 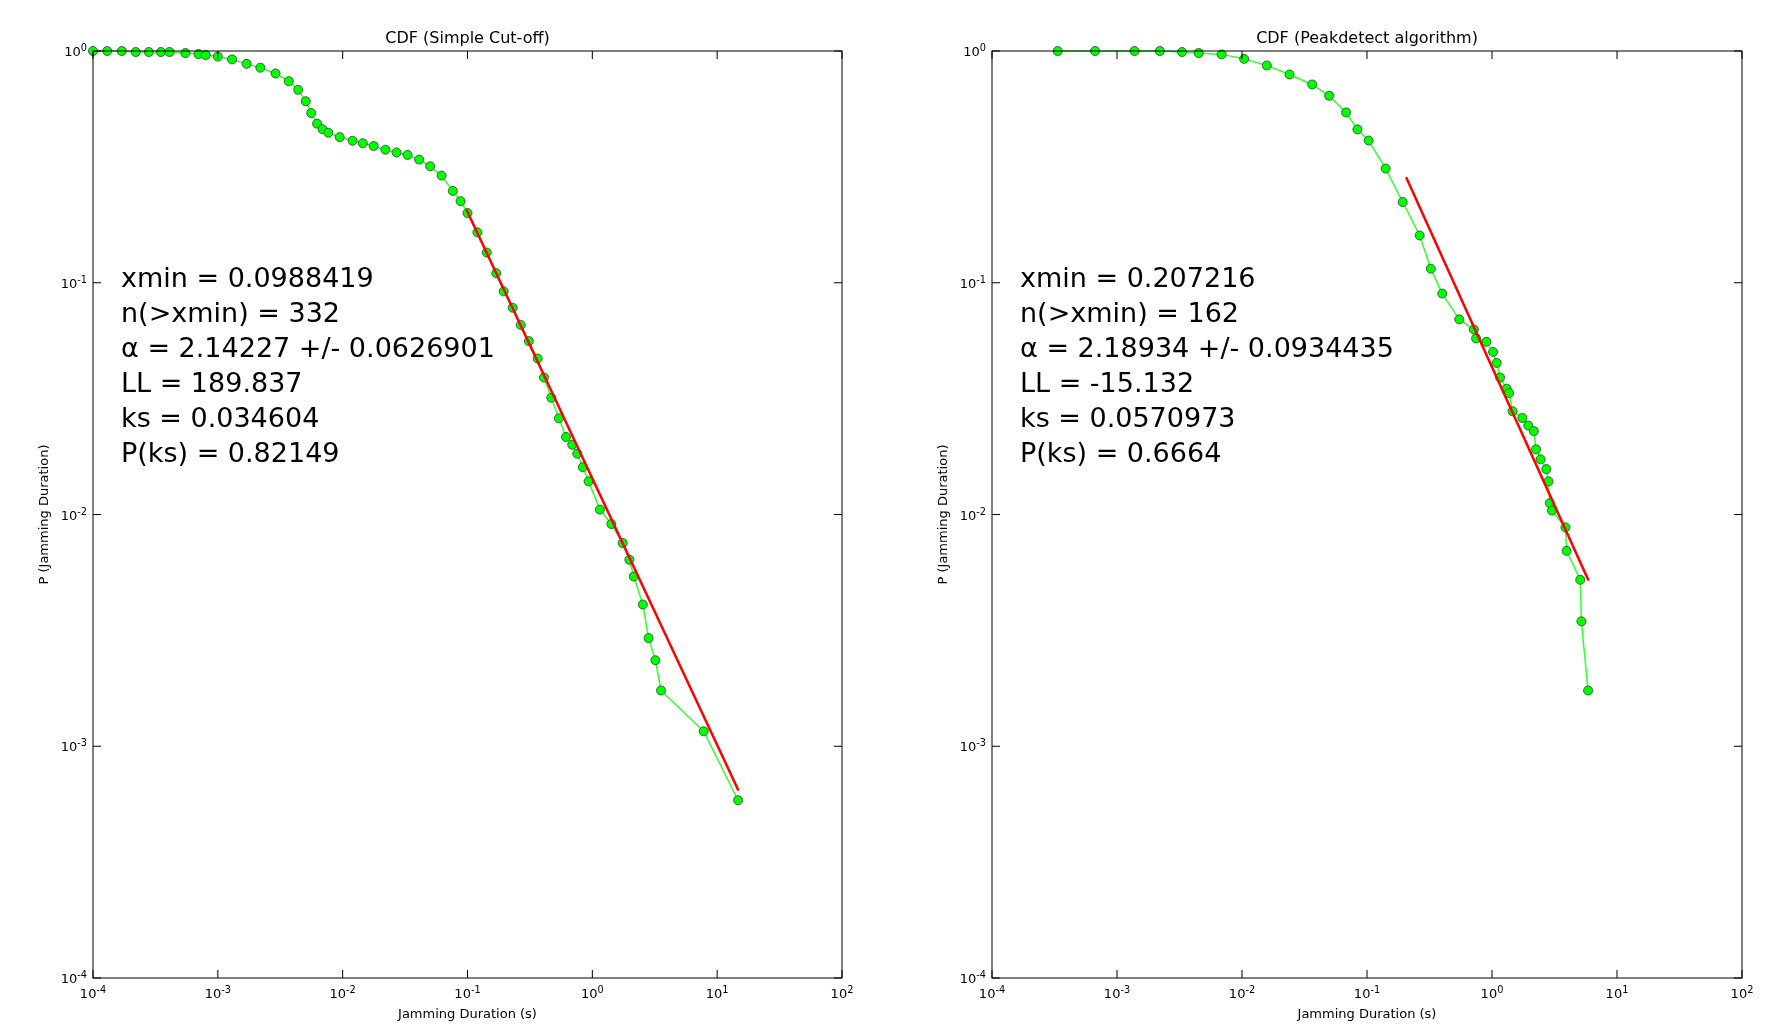 I want to click on annotation: xmin = 0.207216, so click(x=1138, y=278).